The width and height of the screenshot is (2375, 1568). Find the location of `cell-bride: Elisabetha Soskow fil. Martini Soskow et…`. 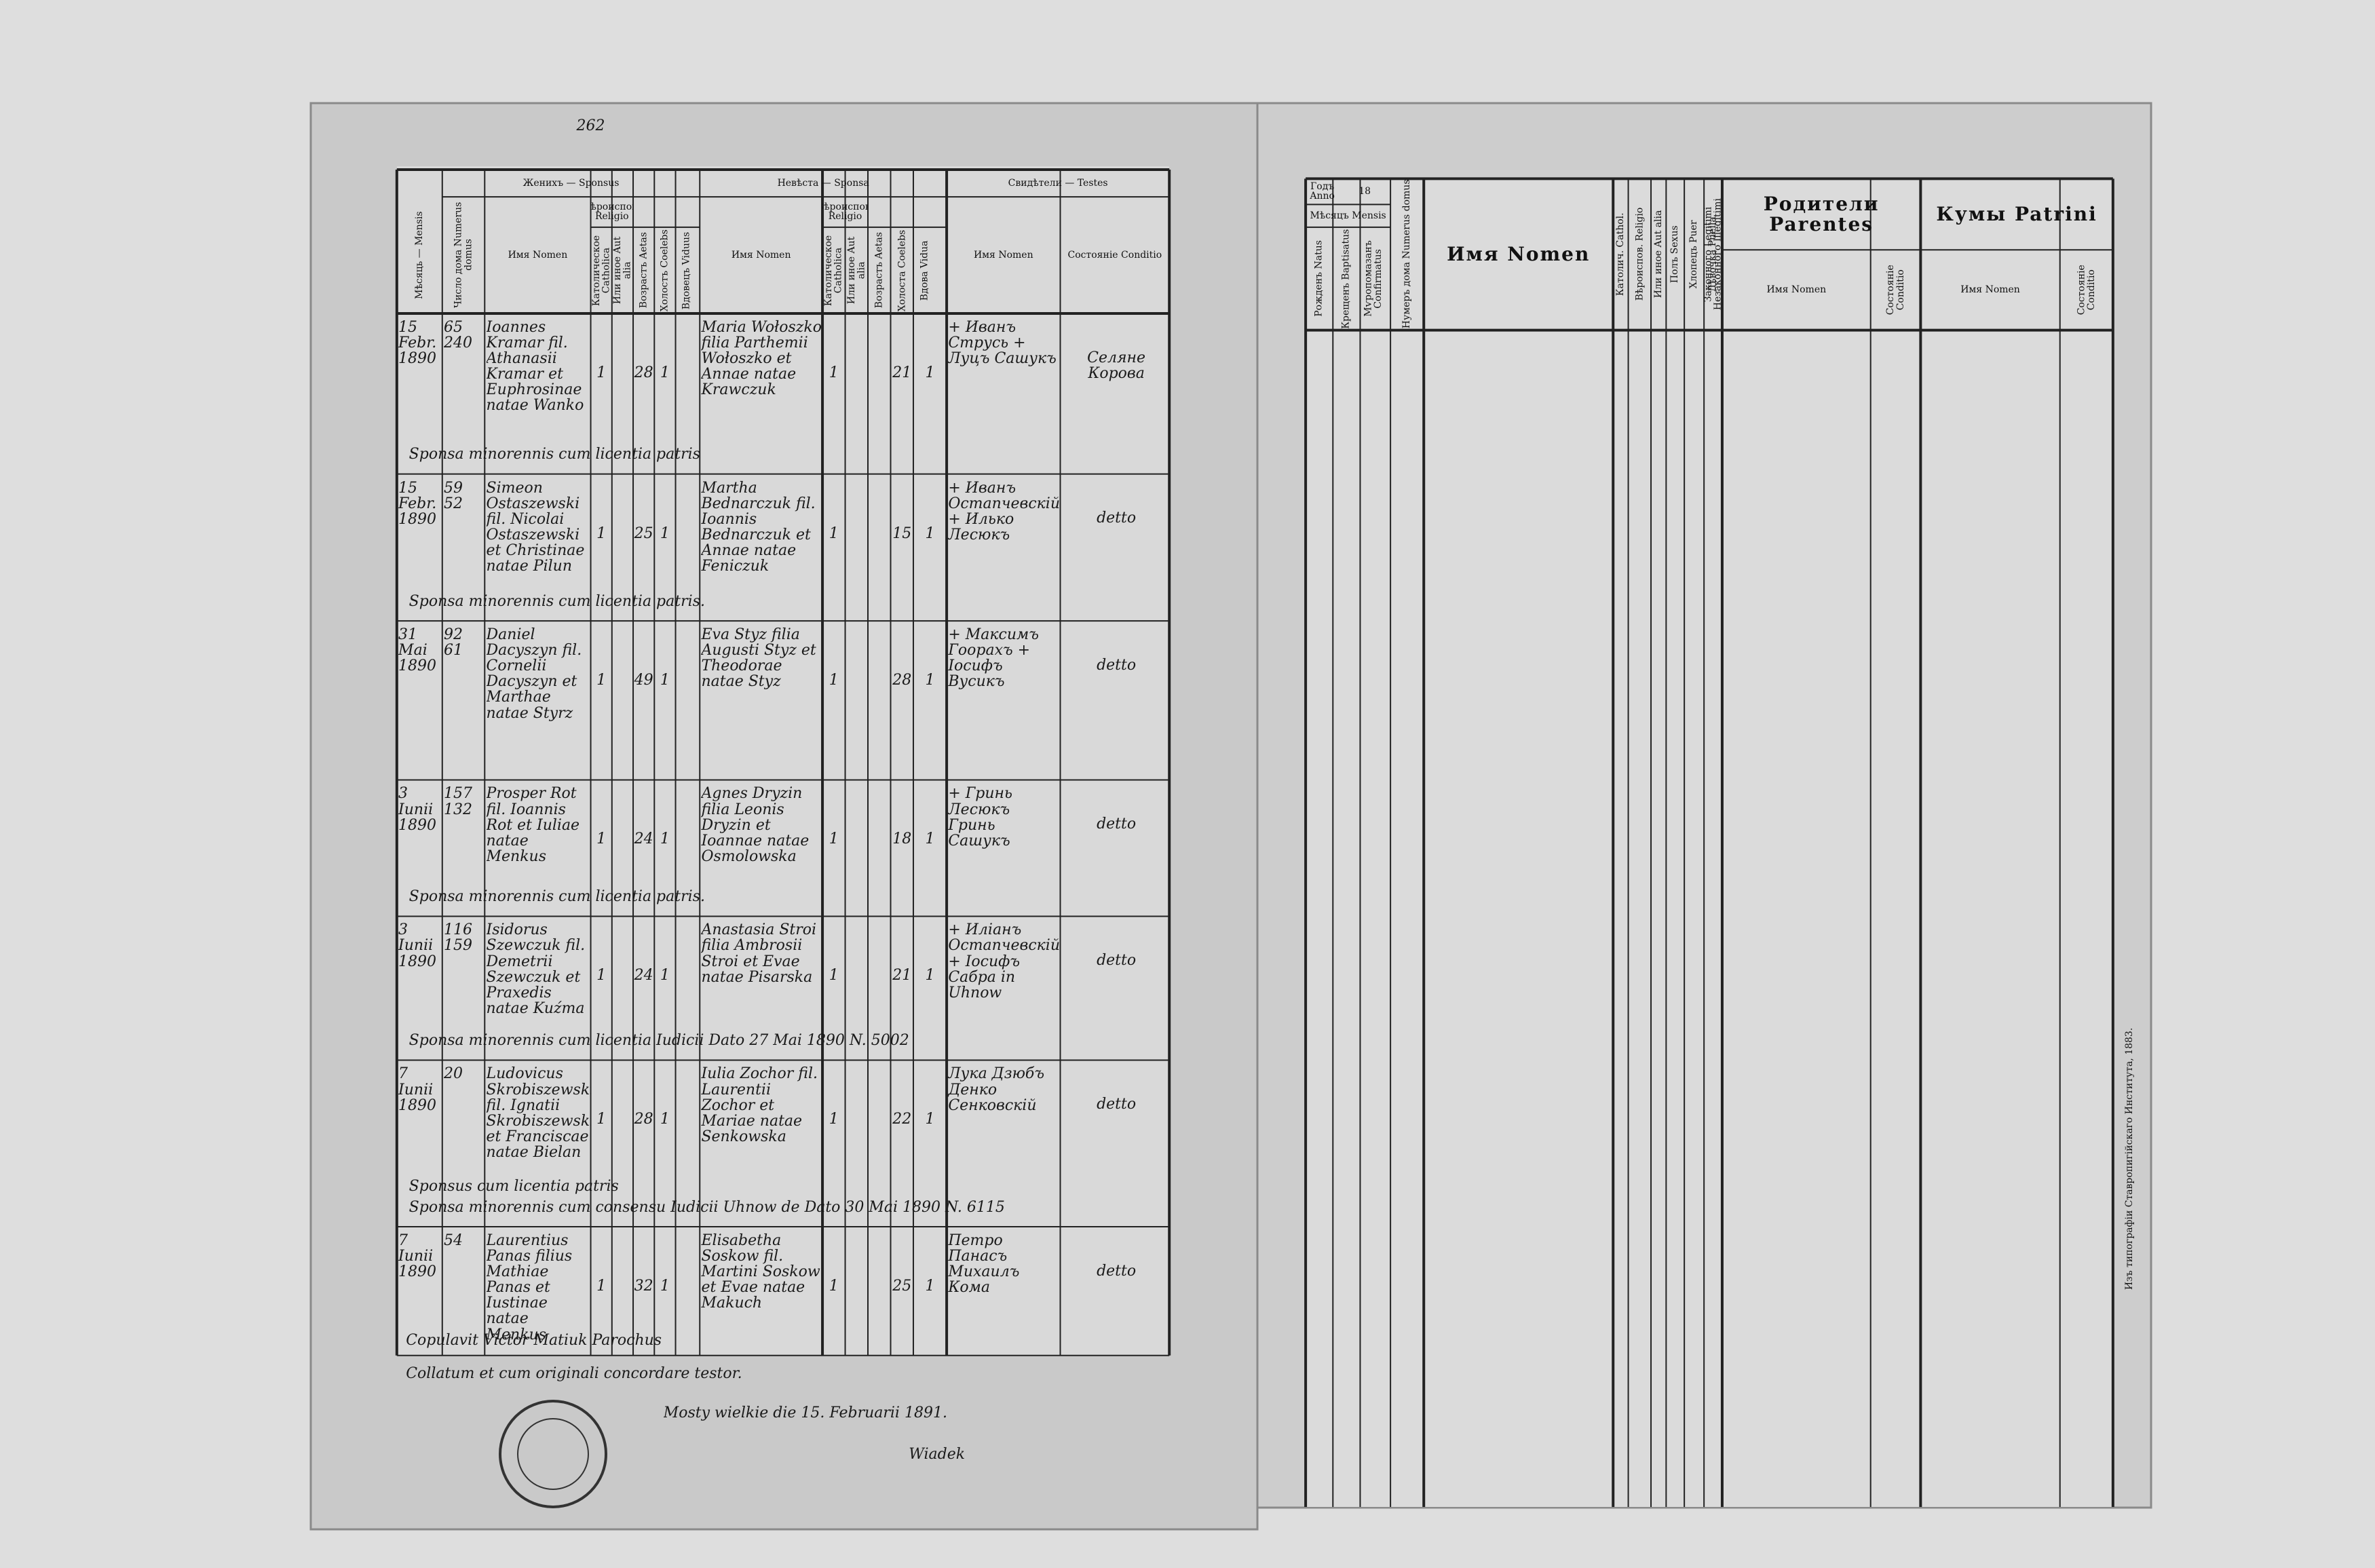

cell-bride: Elisabetha Soskow fil. Martini Soskow et… is located at coordinates (760, 1272).